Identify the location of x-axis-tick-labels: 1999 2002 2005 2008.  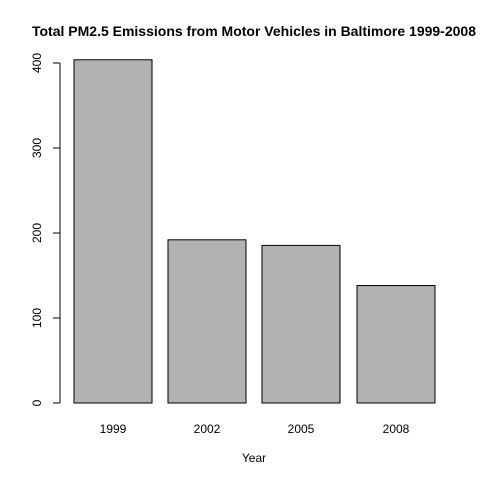
(255, 429).